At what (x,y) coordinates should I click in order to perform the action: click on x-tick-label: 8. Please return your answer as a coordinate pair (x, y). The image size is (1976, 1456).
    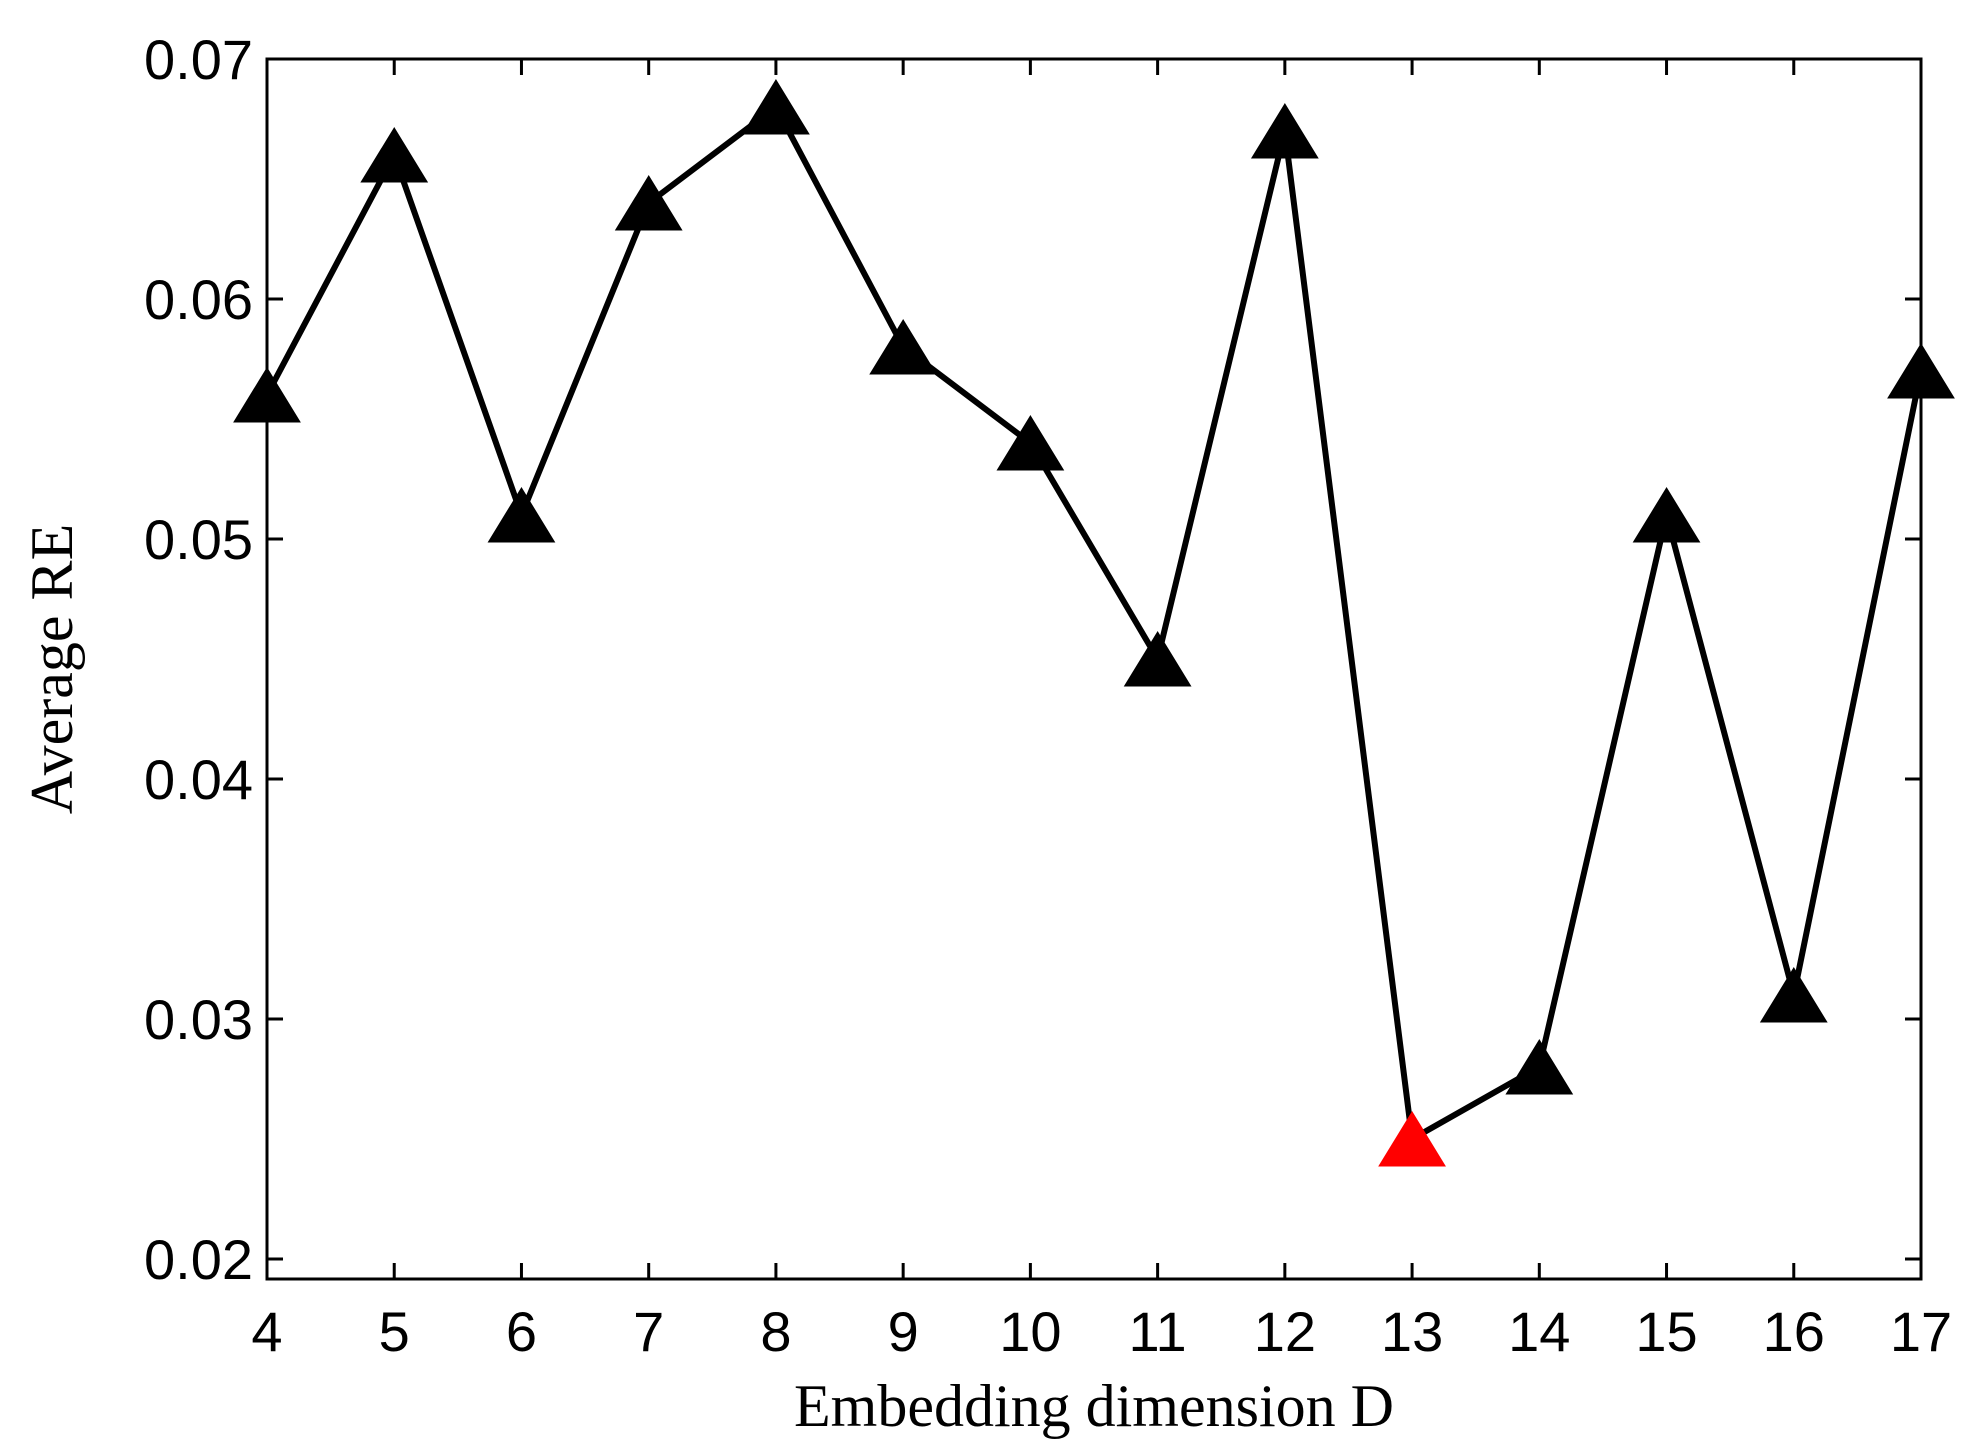
    Looking at the image, I should click on (775, 1331).